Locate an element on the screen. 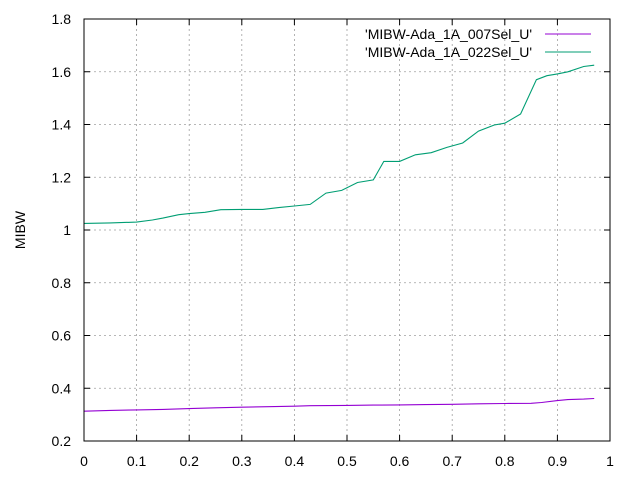  y-tick-label: 0.4 is located at coordinates (62, 388).